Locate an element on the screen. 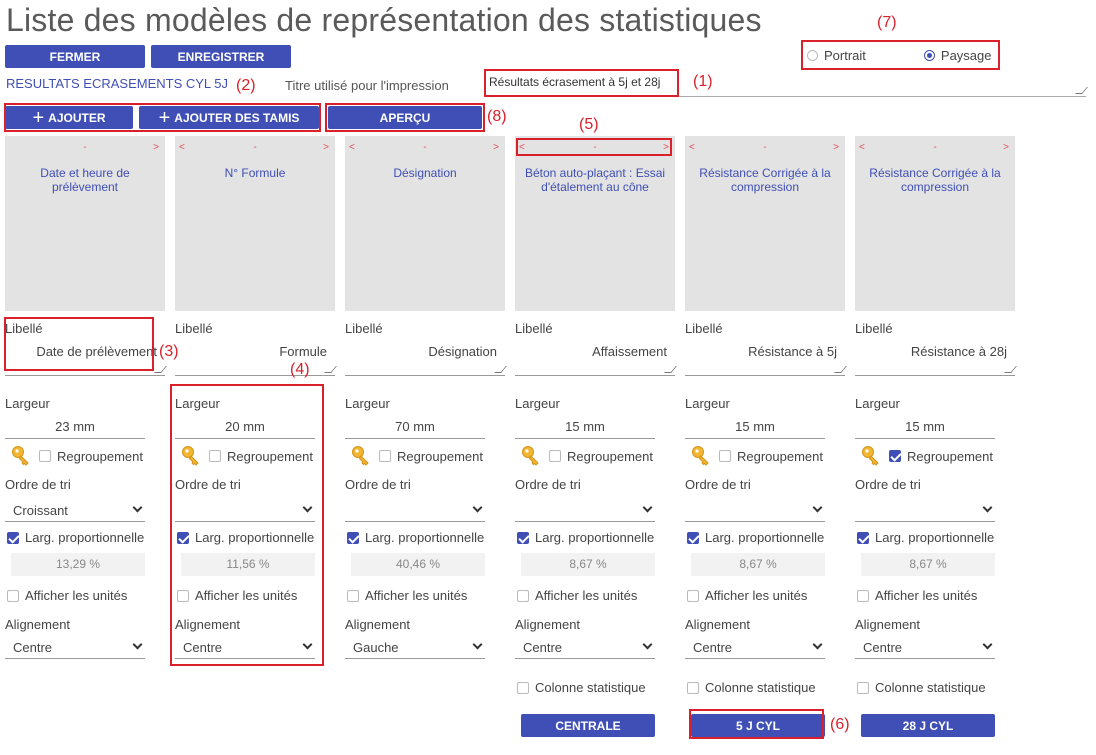 Image resolution: width=1096 pixels, height=755 pixels. model-name: RESULTATS ECRASEMENTS CYL 5J is located at coordinates (117, 83).